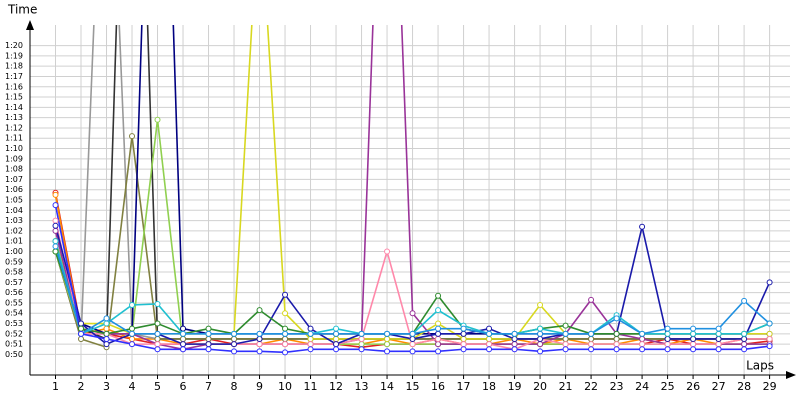 The image size is (800, 400). What do you see at coordinates (438, 386) in the screenshot?
I see `x-tick-label: 16` at bounding box center [438, 386].